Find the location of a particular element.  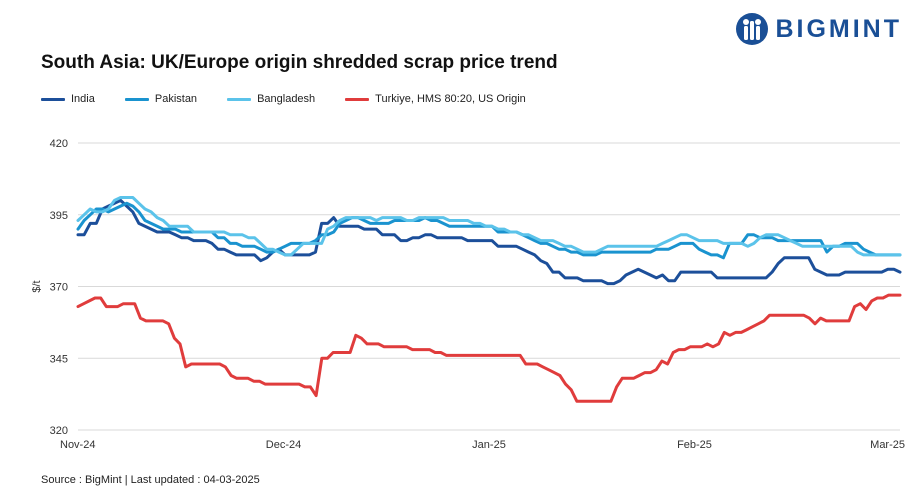

legend-swatch-india is located at coordinates (53, 99).